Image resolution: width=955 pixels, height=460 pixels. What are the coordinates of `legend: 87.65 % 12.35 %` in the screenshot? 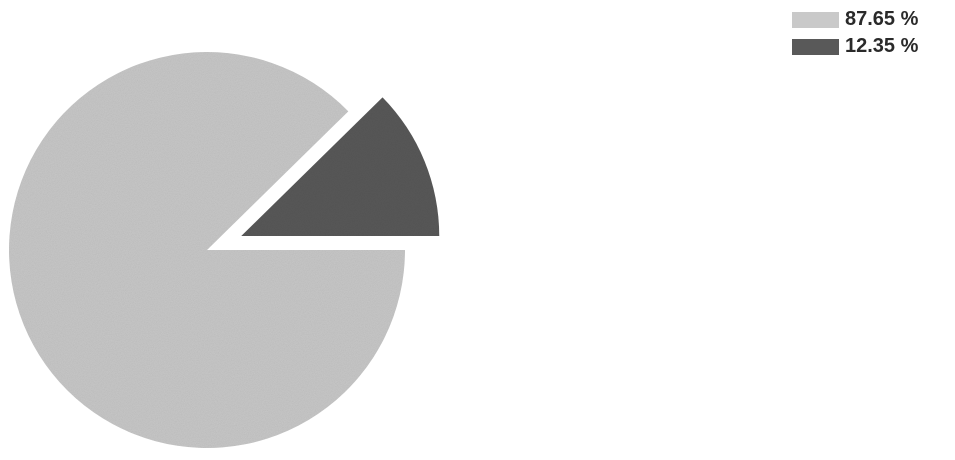 It's located at (872, 33).